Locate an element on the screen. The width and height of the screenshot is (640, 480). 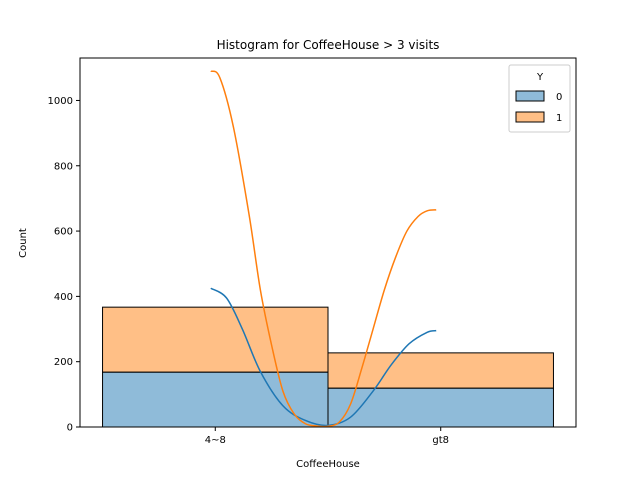
y-tick-label: 800 is located at coordinates (63, 166).